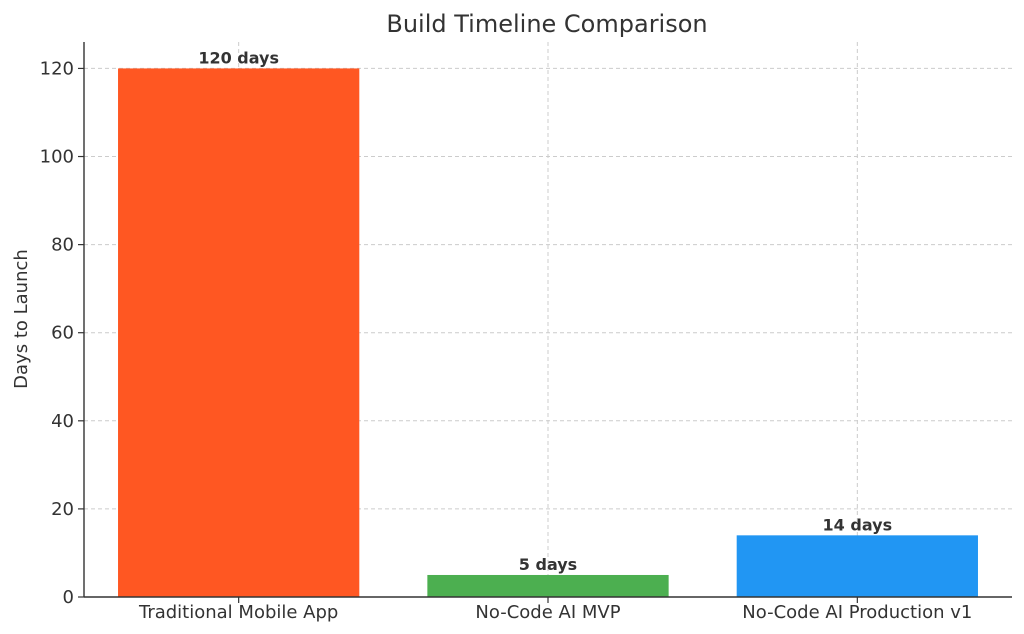 The width and height of the screenshot is (1024, 634). Describe the element at coordinates (857, 566) in the screenshot. I see `bar-no-code-ai-production-v1` at that location.